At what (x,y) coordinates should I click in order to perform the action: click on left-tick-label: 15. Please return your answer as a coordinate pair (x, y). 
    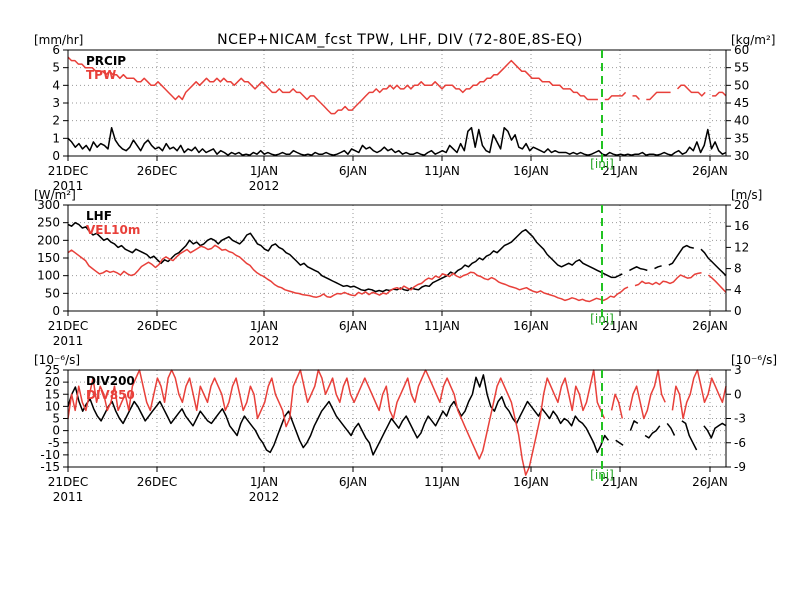
    Looking at the image, I should click on (52, 394).